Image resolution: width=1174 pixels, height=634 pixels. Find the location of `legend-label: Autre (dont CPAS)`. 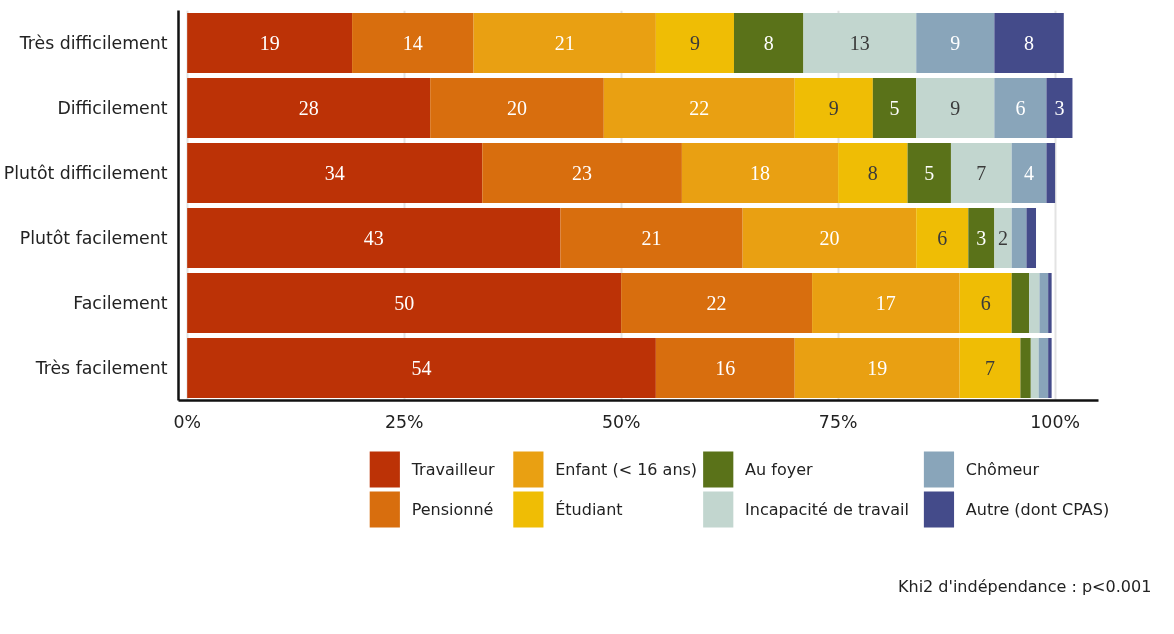

legend-label: Autre (dont CPAS) is located at coordinates (1037, 509).